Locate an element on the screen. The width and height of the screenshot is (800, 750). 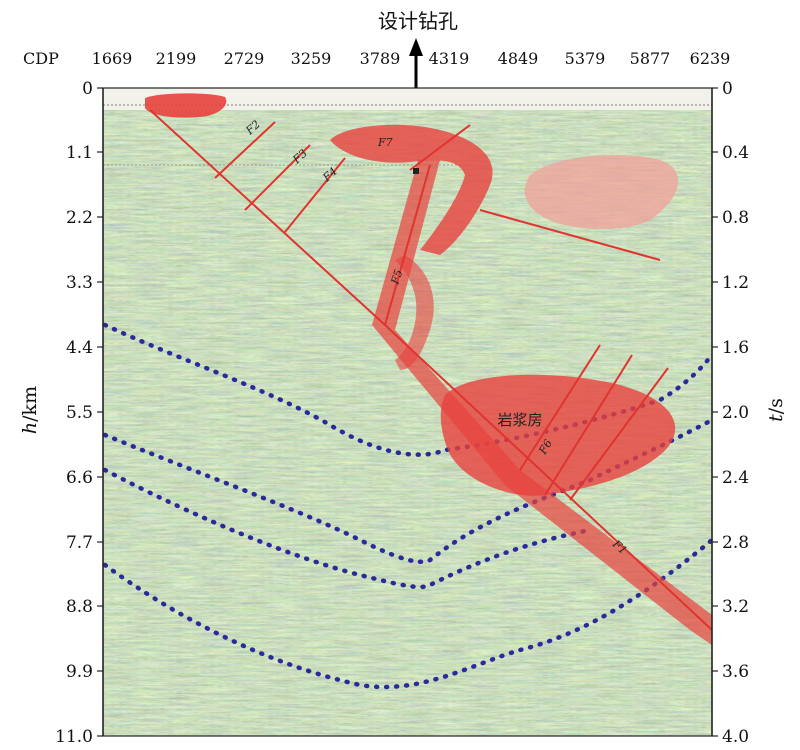
fault-line-f6-b is located at coordinates (588, 425).